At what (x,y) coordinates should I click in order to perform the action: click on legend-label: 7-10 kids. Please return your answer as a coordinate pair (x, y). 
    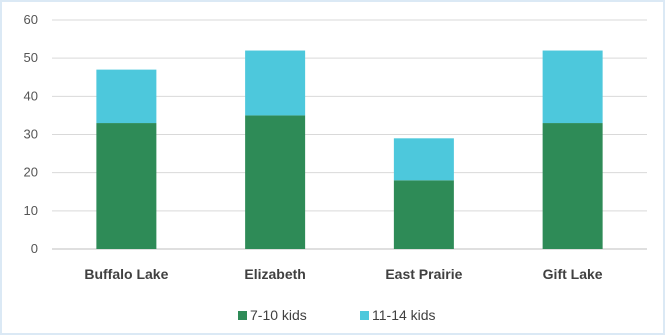
    Looking at the image, I should click on (278, 315).